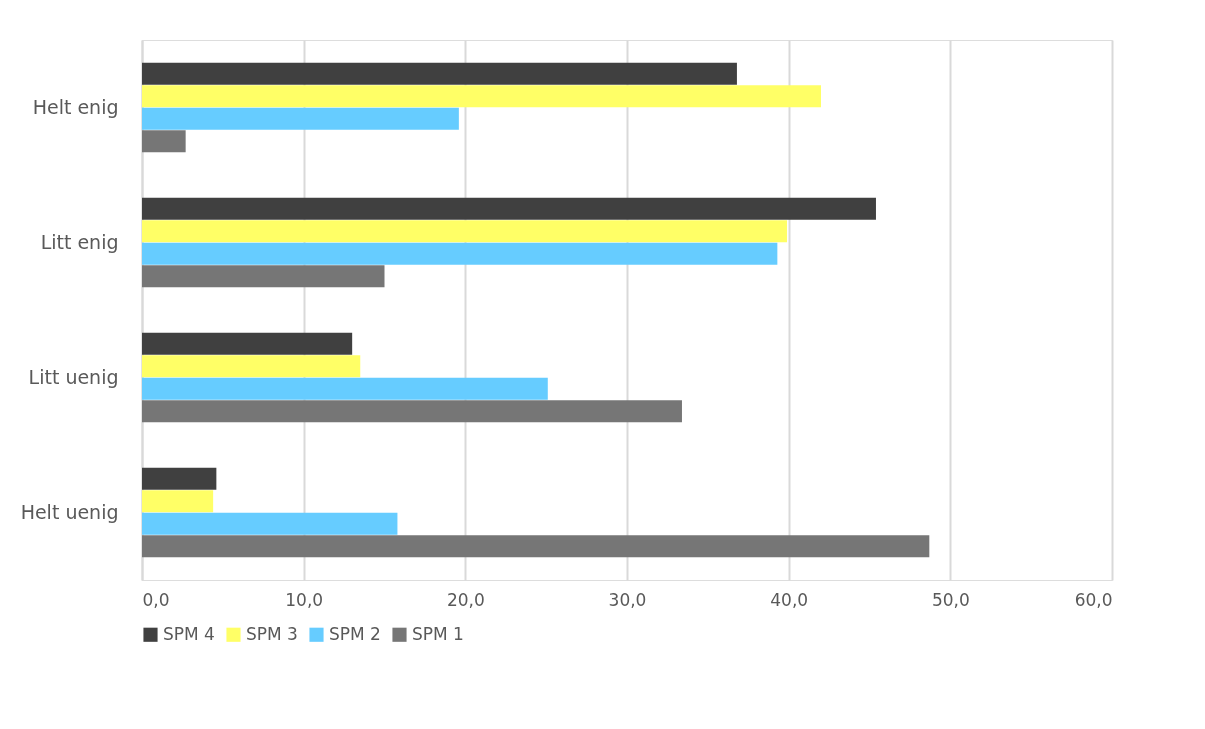 The width and height of the screenshot is (1205, 729). I want to click on x-tick-label: 30,0, so click(627, 599).